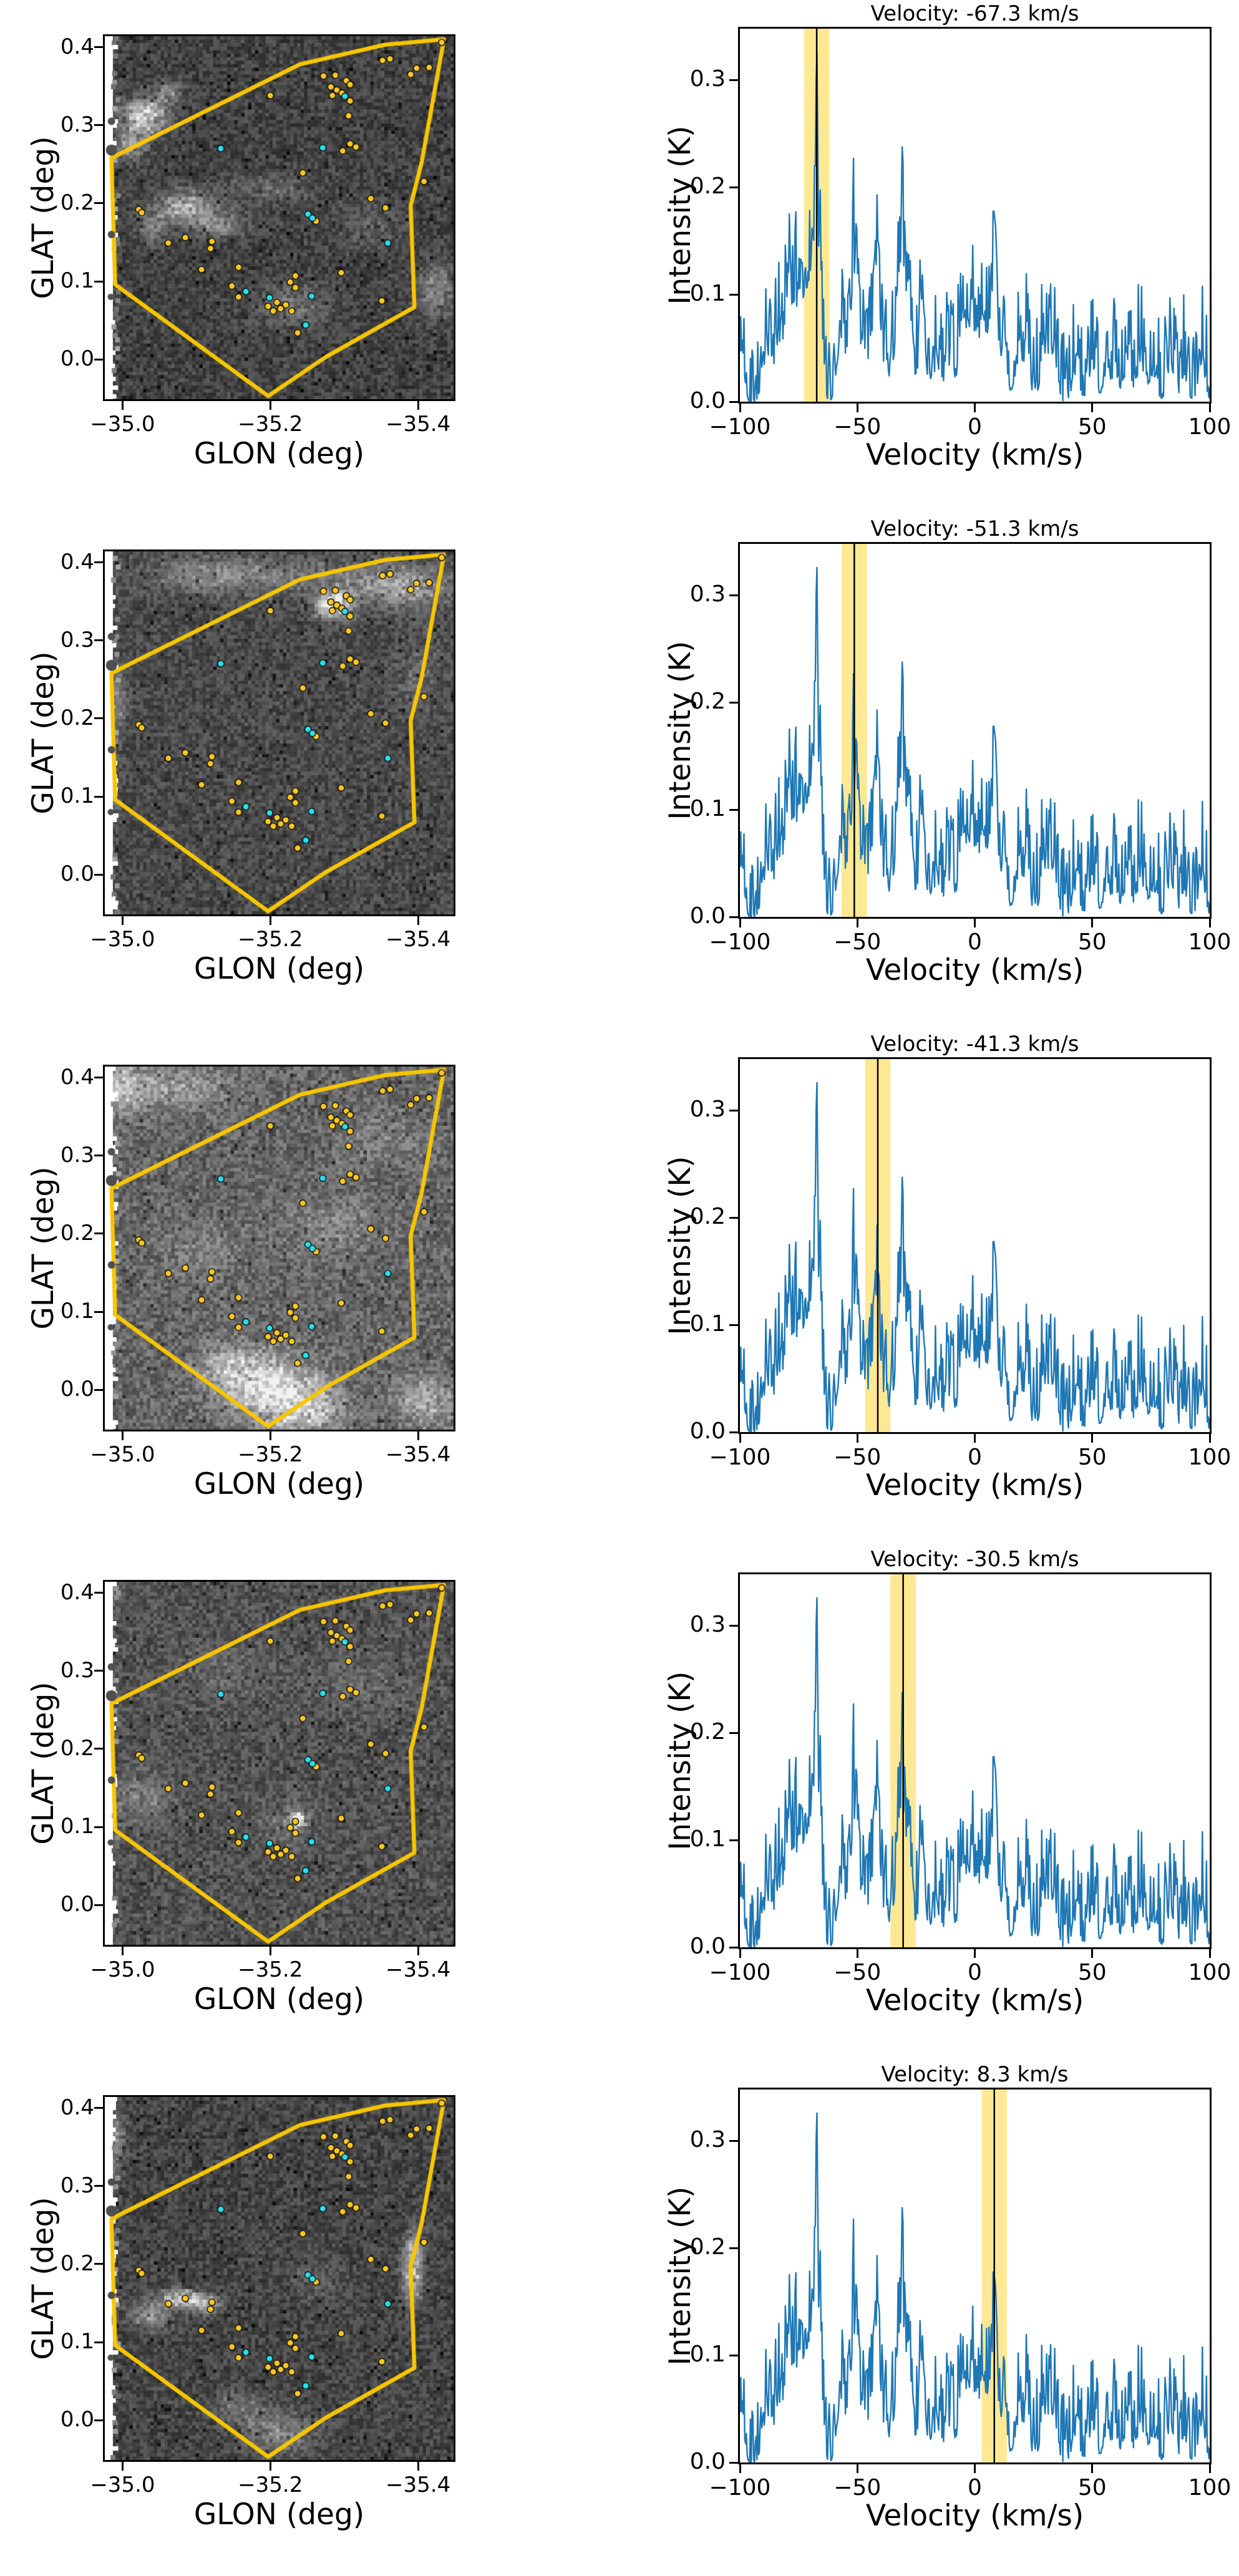 The height and width of the screenshot is (2576, 1239). Describe the element at coordinates (419, 1969) in the screenshot. I see `map-x-tick-label: −35.4` at that location.